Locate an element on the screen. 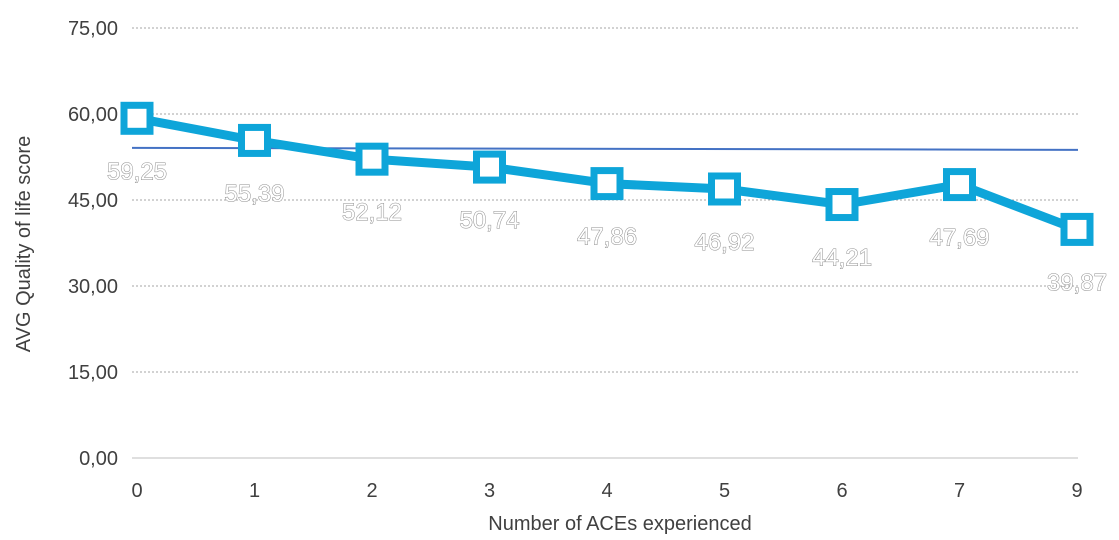 The image size is (1119, 540). y-tick-label: 0,00 is located at coordinates (98, 459).